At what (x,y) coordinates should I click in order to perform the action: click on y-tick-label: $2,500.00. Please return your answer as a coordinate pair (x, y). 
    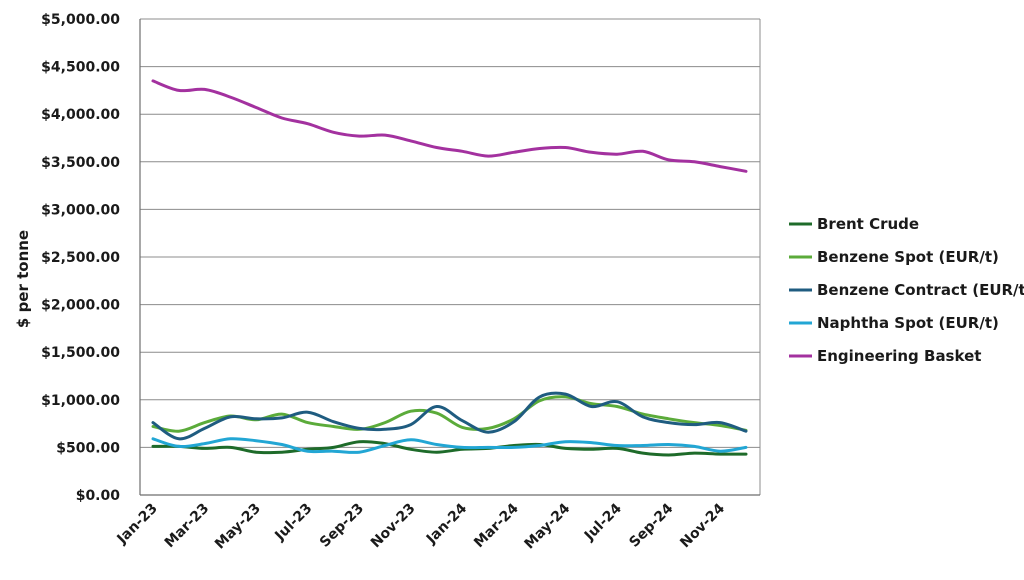
    Looking at the image, I should click on (80, 258).